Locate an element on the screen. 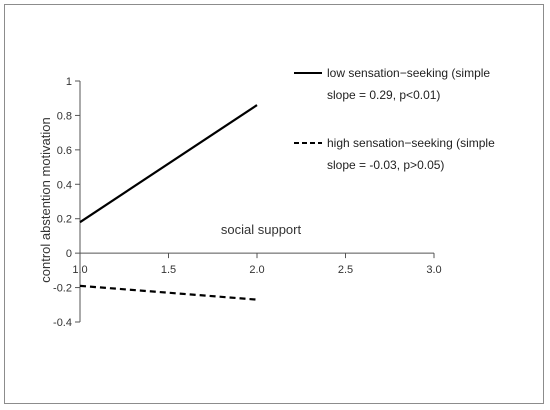  series-line-high is located at coordinates (168, 292).